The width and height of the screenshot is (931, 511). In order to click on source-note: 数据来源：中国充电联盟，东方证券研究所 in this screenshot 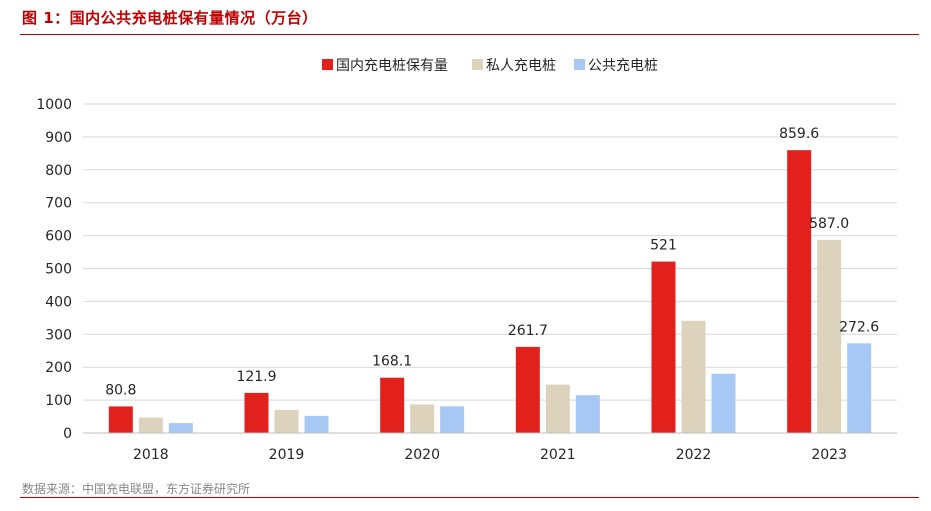, I will do `click(136, 489)`.